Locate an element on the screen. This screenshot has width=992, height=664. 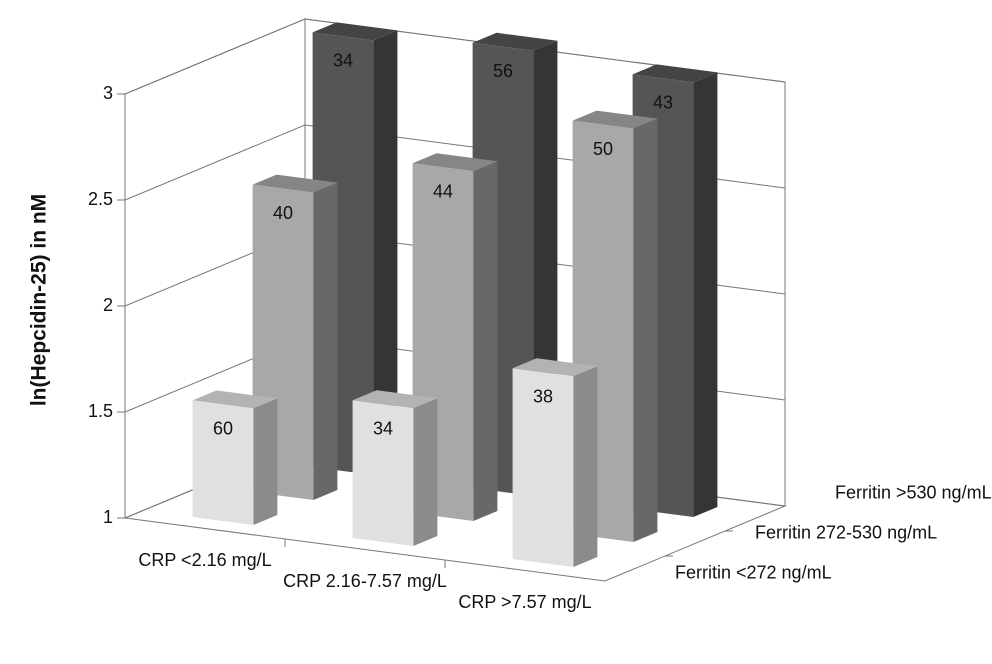
x-tick-label: CRP >7.57 mg/L is located at coordinates (525, 601).